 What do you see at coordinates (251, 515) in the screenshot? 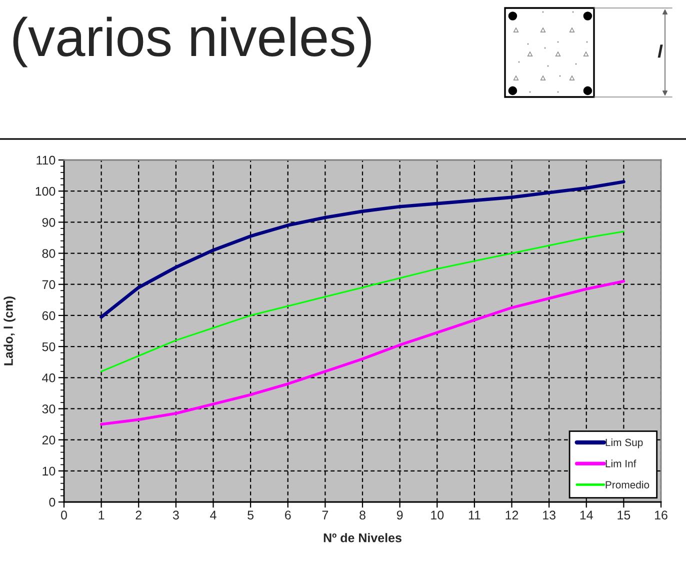
I see `x-tick-label: 5` at bounding box center [251, 515].